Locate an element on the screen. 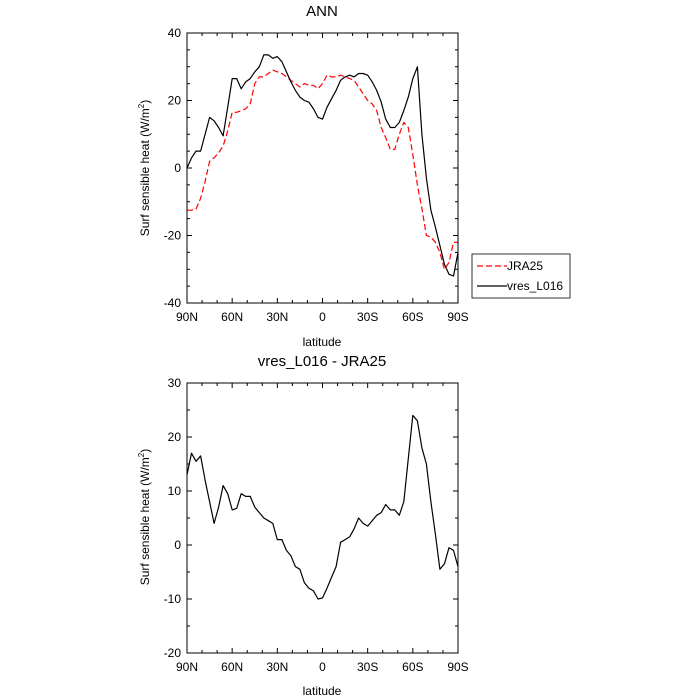  chart-difference-y-axis-label: Surf sensible heat (W/m2) is located at coordinates (144, 517).